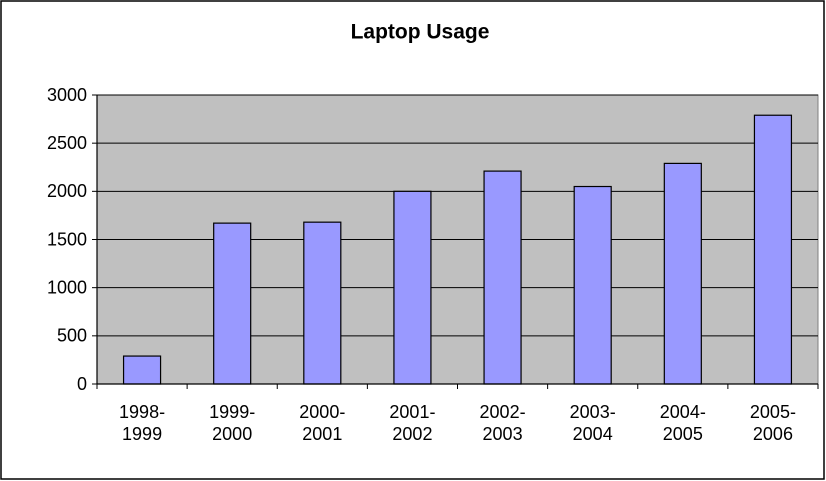  I want to click on y-tick-label: 1500, so click(67, 239).